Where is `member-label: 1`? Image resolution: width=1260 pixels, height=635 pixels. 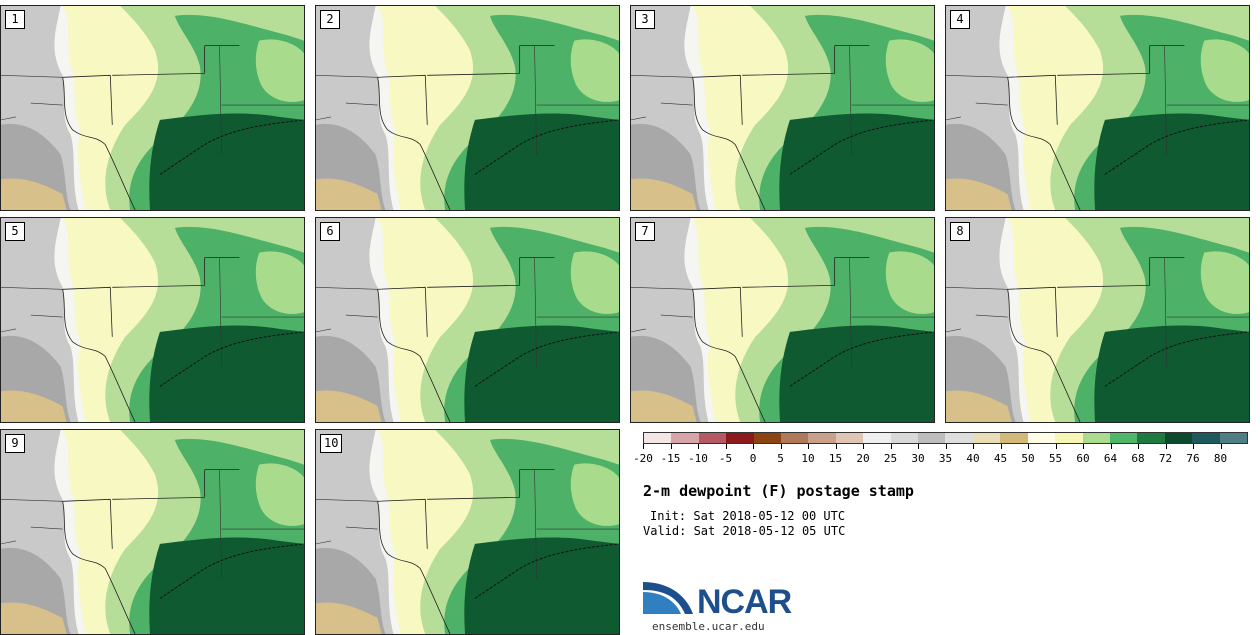
member-label: 1 is located at coordinates (15, 19).